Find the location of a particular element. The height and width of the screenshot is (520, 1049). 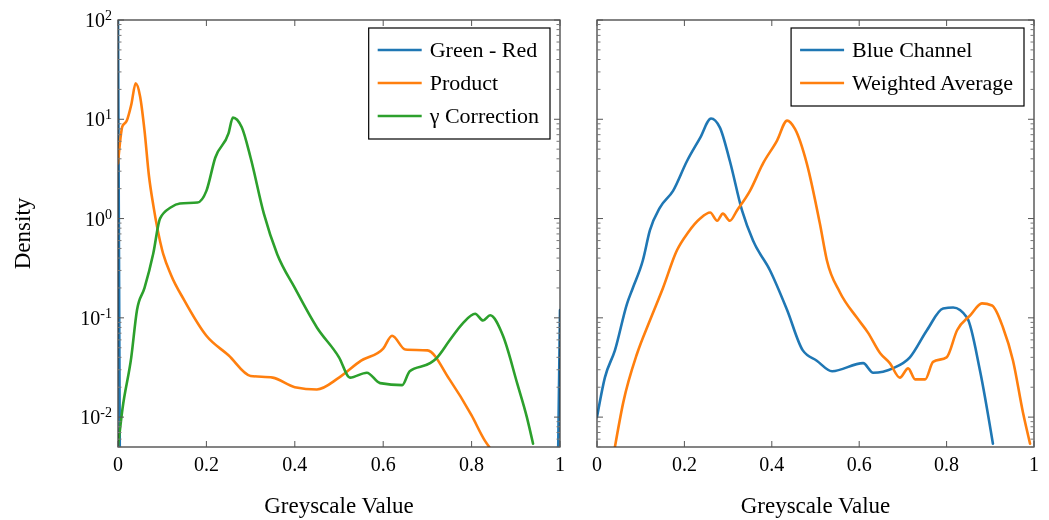

legend-label: Green - Red is located at coordinates (483, 49).